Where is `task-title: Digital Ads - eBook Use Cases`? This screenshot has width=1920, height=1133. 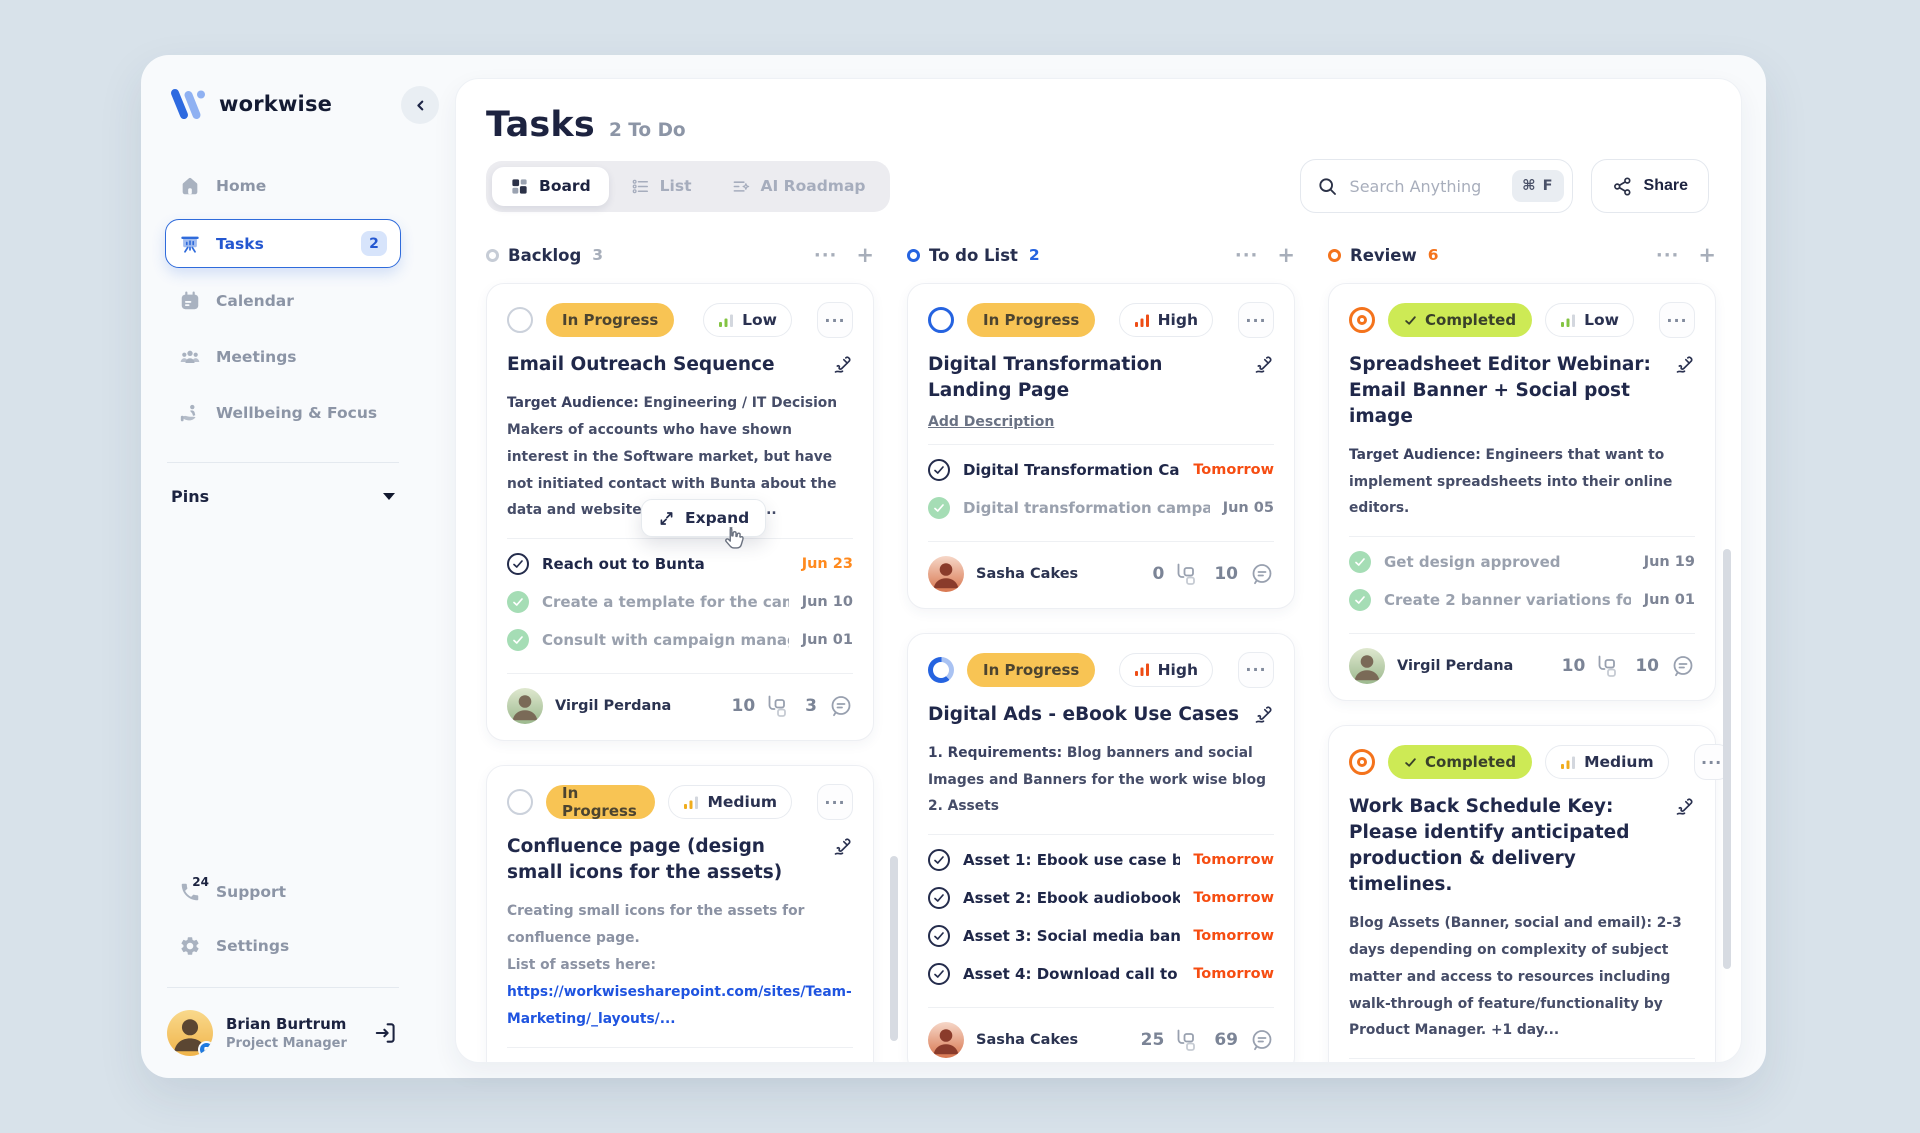
task-title: Digital Ads - eBook Use Cases is located at coordinates (1083, 714).